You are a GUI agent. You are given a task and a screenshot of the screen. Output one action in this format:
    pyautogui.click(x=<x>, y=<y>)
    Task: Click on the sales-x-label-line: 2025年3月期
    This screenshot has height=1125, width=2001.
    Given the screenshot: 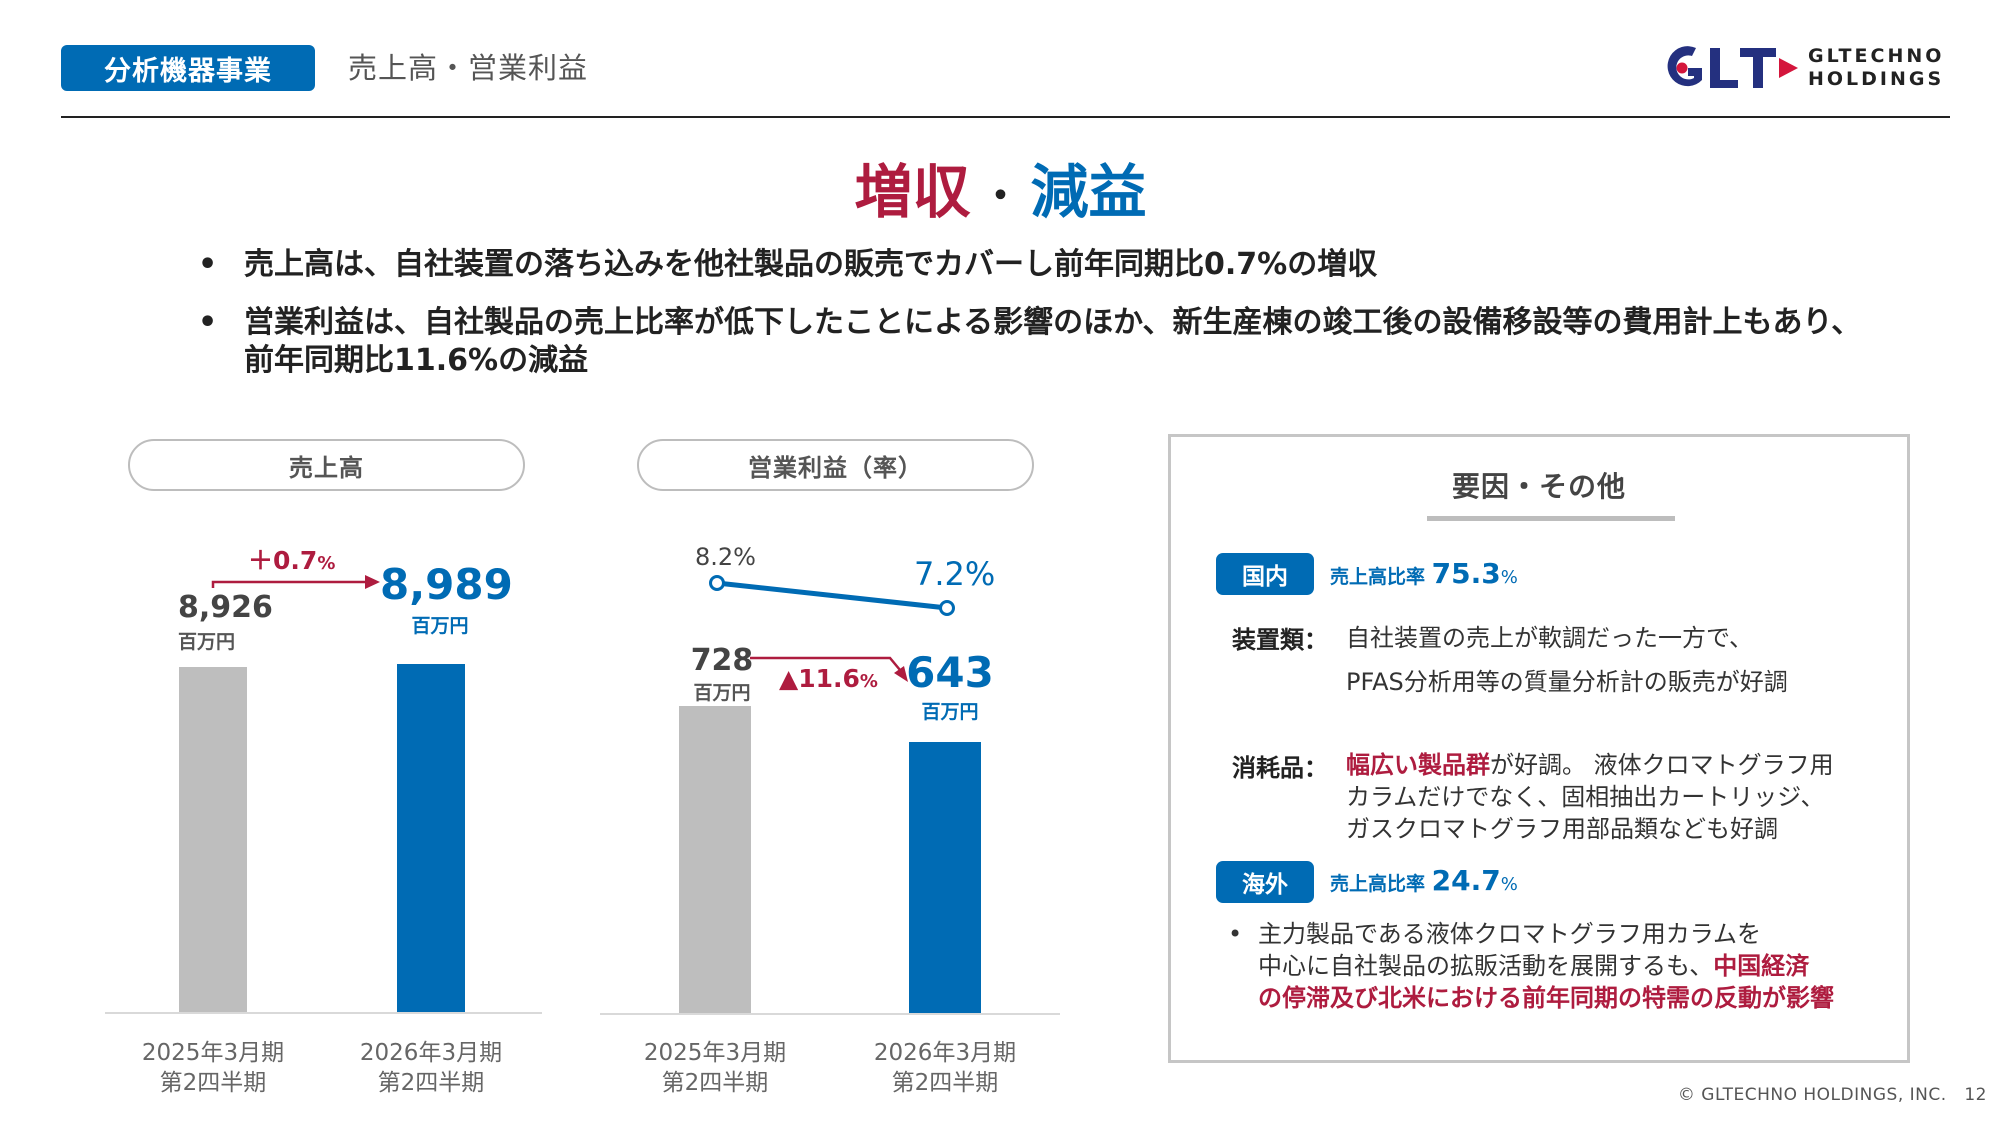 What is the action you would take?
    pyautogui.click(x=213, y=1053)
    